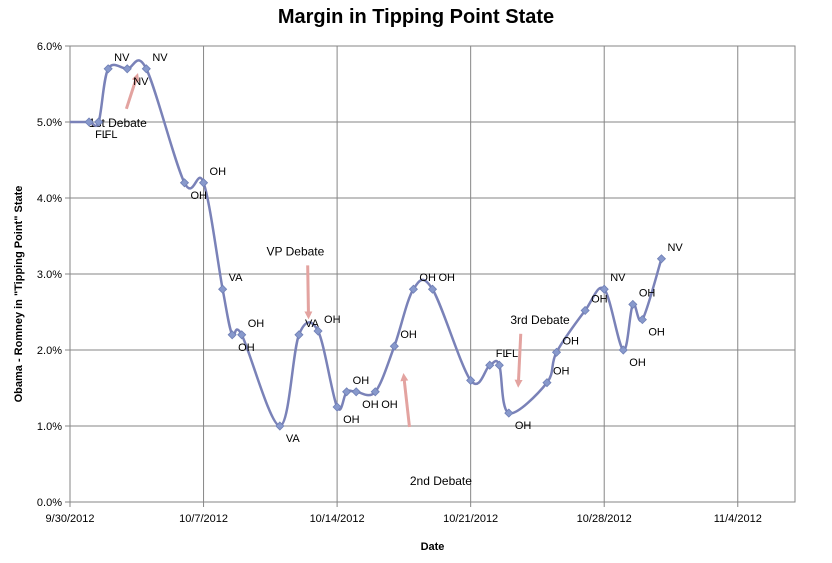  I want to click on x-tick-label: 10/14/2012, so click(337, 519).